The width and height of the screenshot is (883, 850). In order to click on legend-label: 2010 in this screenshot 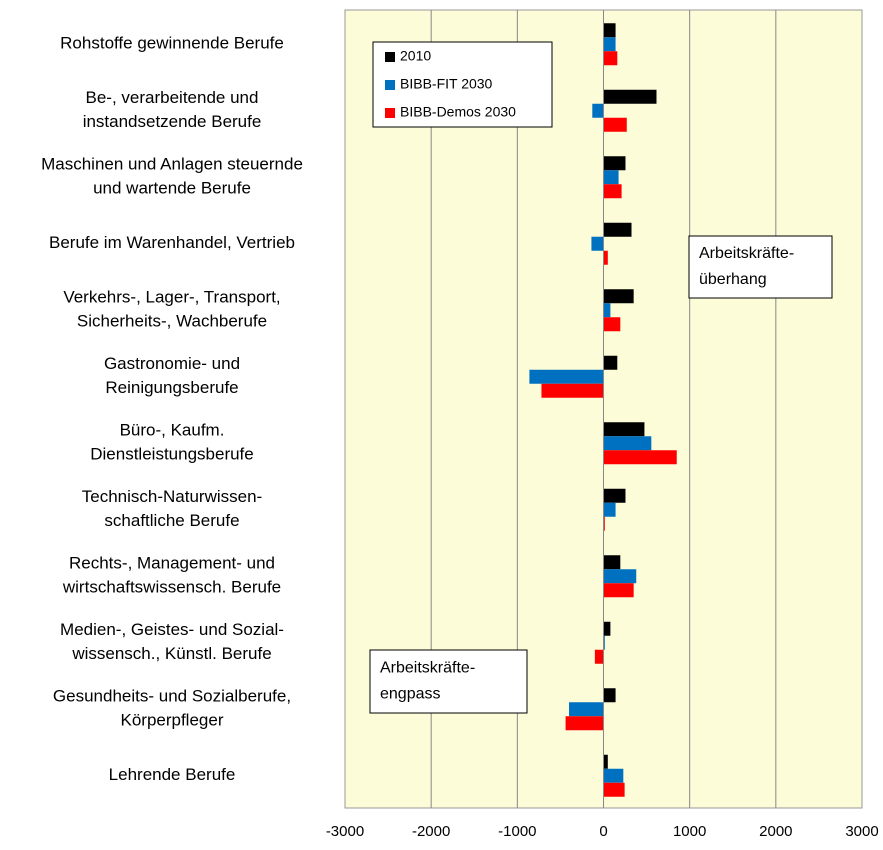, I will do `click(415, 56)`.